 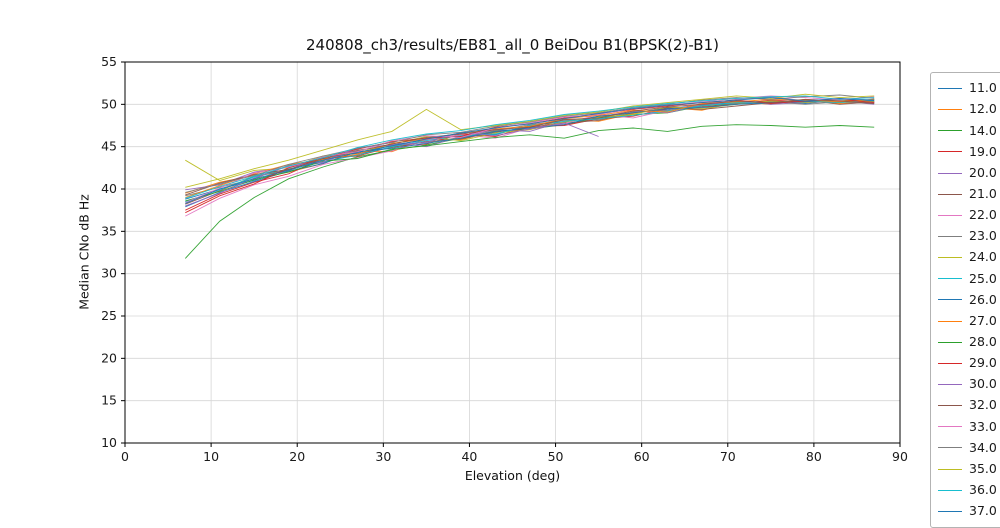 I want to click on series-line-19.0, so click(x=530, y=154).